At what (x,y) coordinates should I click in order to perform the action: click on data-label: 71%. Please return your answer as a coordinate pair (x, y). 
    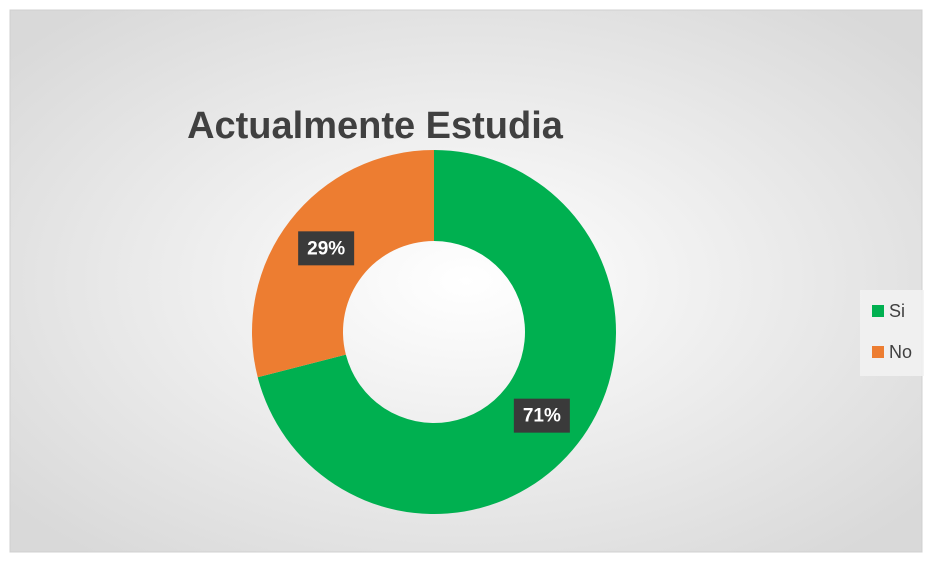
    Looking at the image, I should click on (542, 416).